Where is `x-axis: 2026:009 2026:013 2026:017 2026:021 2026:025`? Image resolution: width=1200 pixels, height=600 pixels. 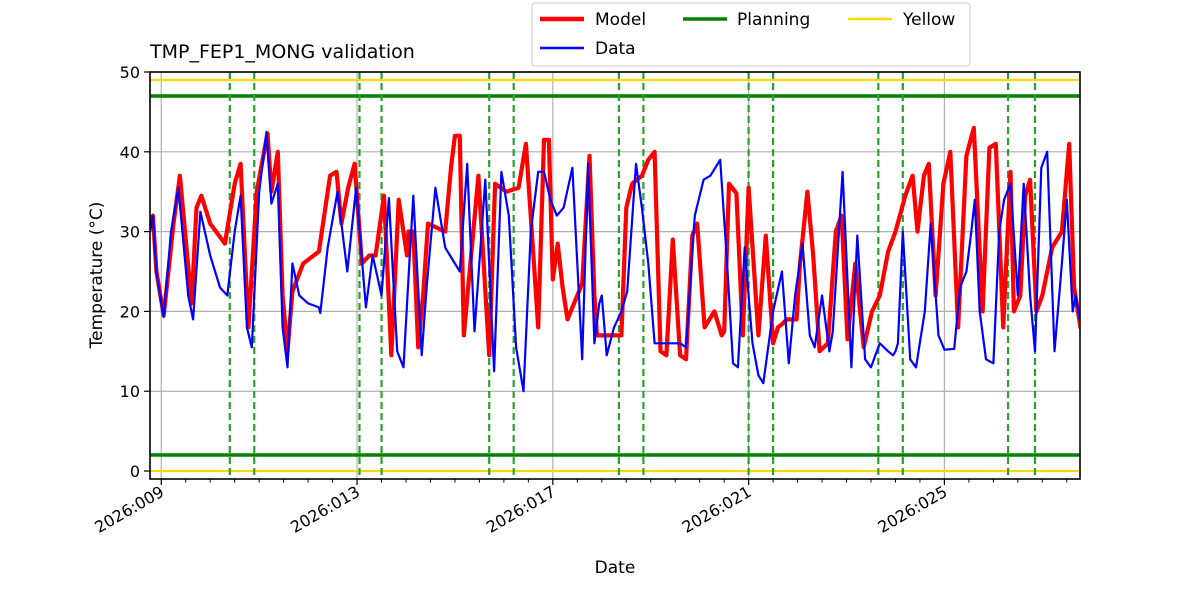
x-axis: 2026:009 2026:013 2026:017 2026:021 2026:025 is located at coordinates (579, 508).